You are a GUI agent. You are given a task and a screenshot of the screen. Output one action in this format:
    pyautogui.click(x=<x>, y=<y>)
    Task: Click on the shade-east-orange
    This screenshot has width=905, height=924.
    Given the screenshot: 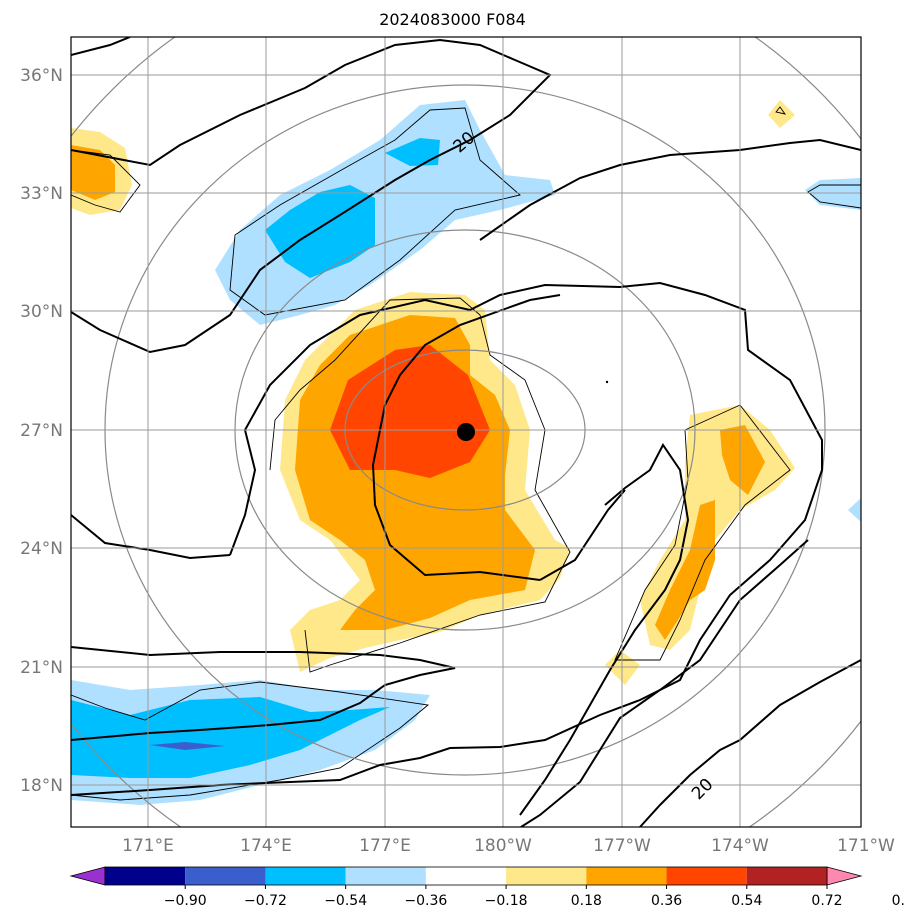 What is the action you would take?
    pyautogui.click(x=742, y=460)
    